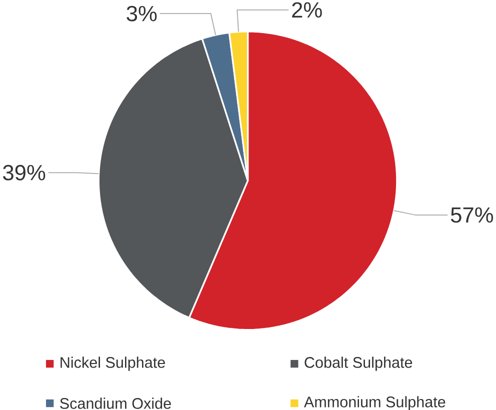 The image size is (496, 410). What do you see at coordinates (307, 10) in the screenshot?
I see `data-label: 2%` at bounding box center [307, 10].